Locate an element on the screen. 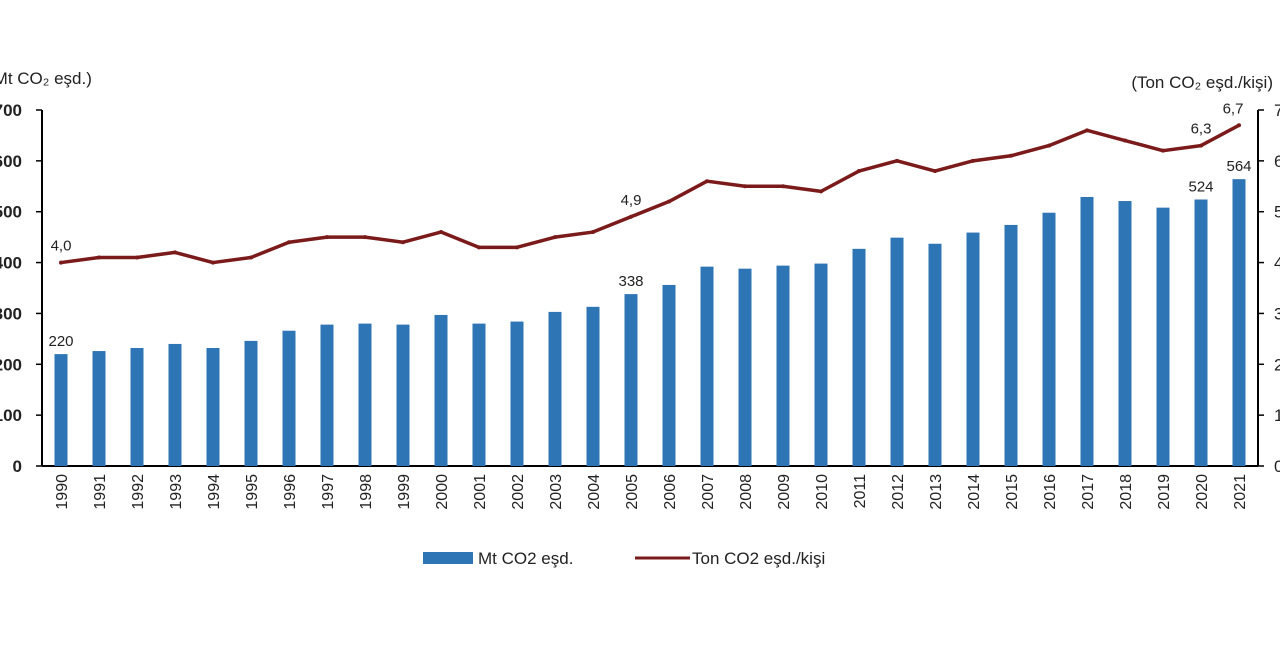  x-tick-label: 2018 is located at coordinates (1126, 492).